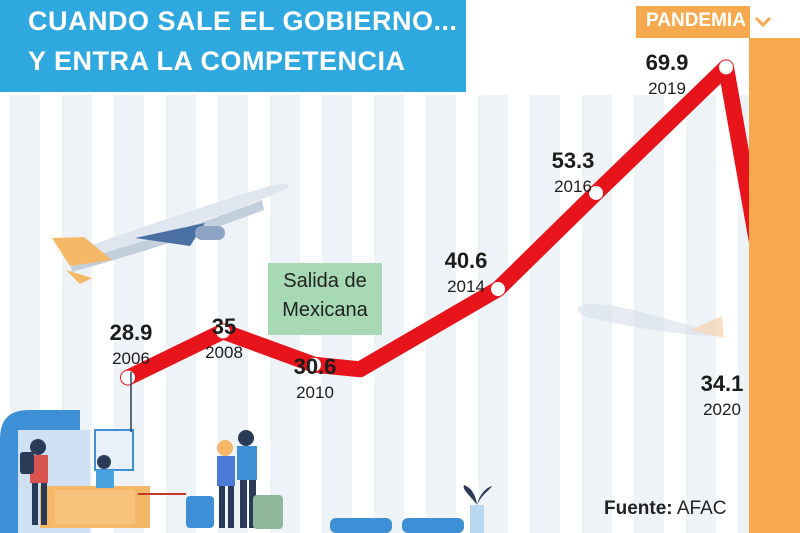  Describe the element at coordinates (397, 525) in the screenshot. I see `seats-icon` at that location.